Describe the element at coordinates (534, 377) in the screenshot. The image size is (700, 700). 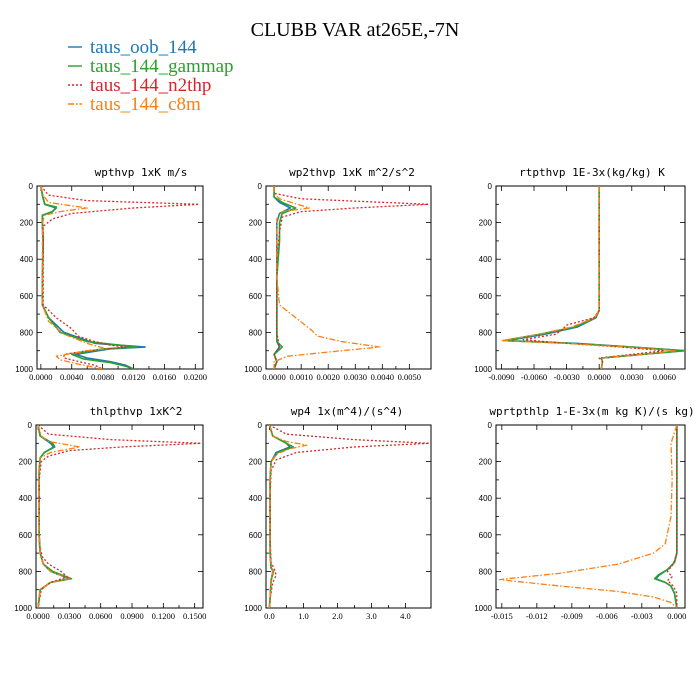
I see `x-tick-label: -0.0060` at that location.